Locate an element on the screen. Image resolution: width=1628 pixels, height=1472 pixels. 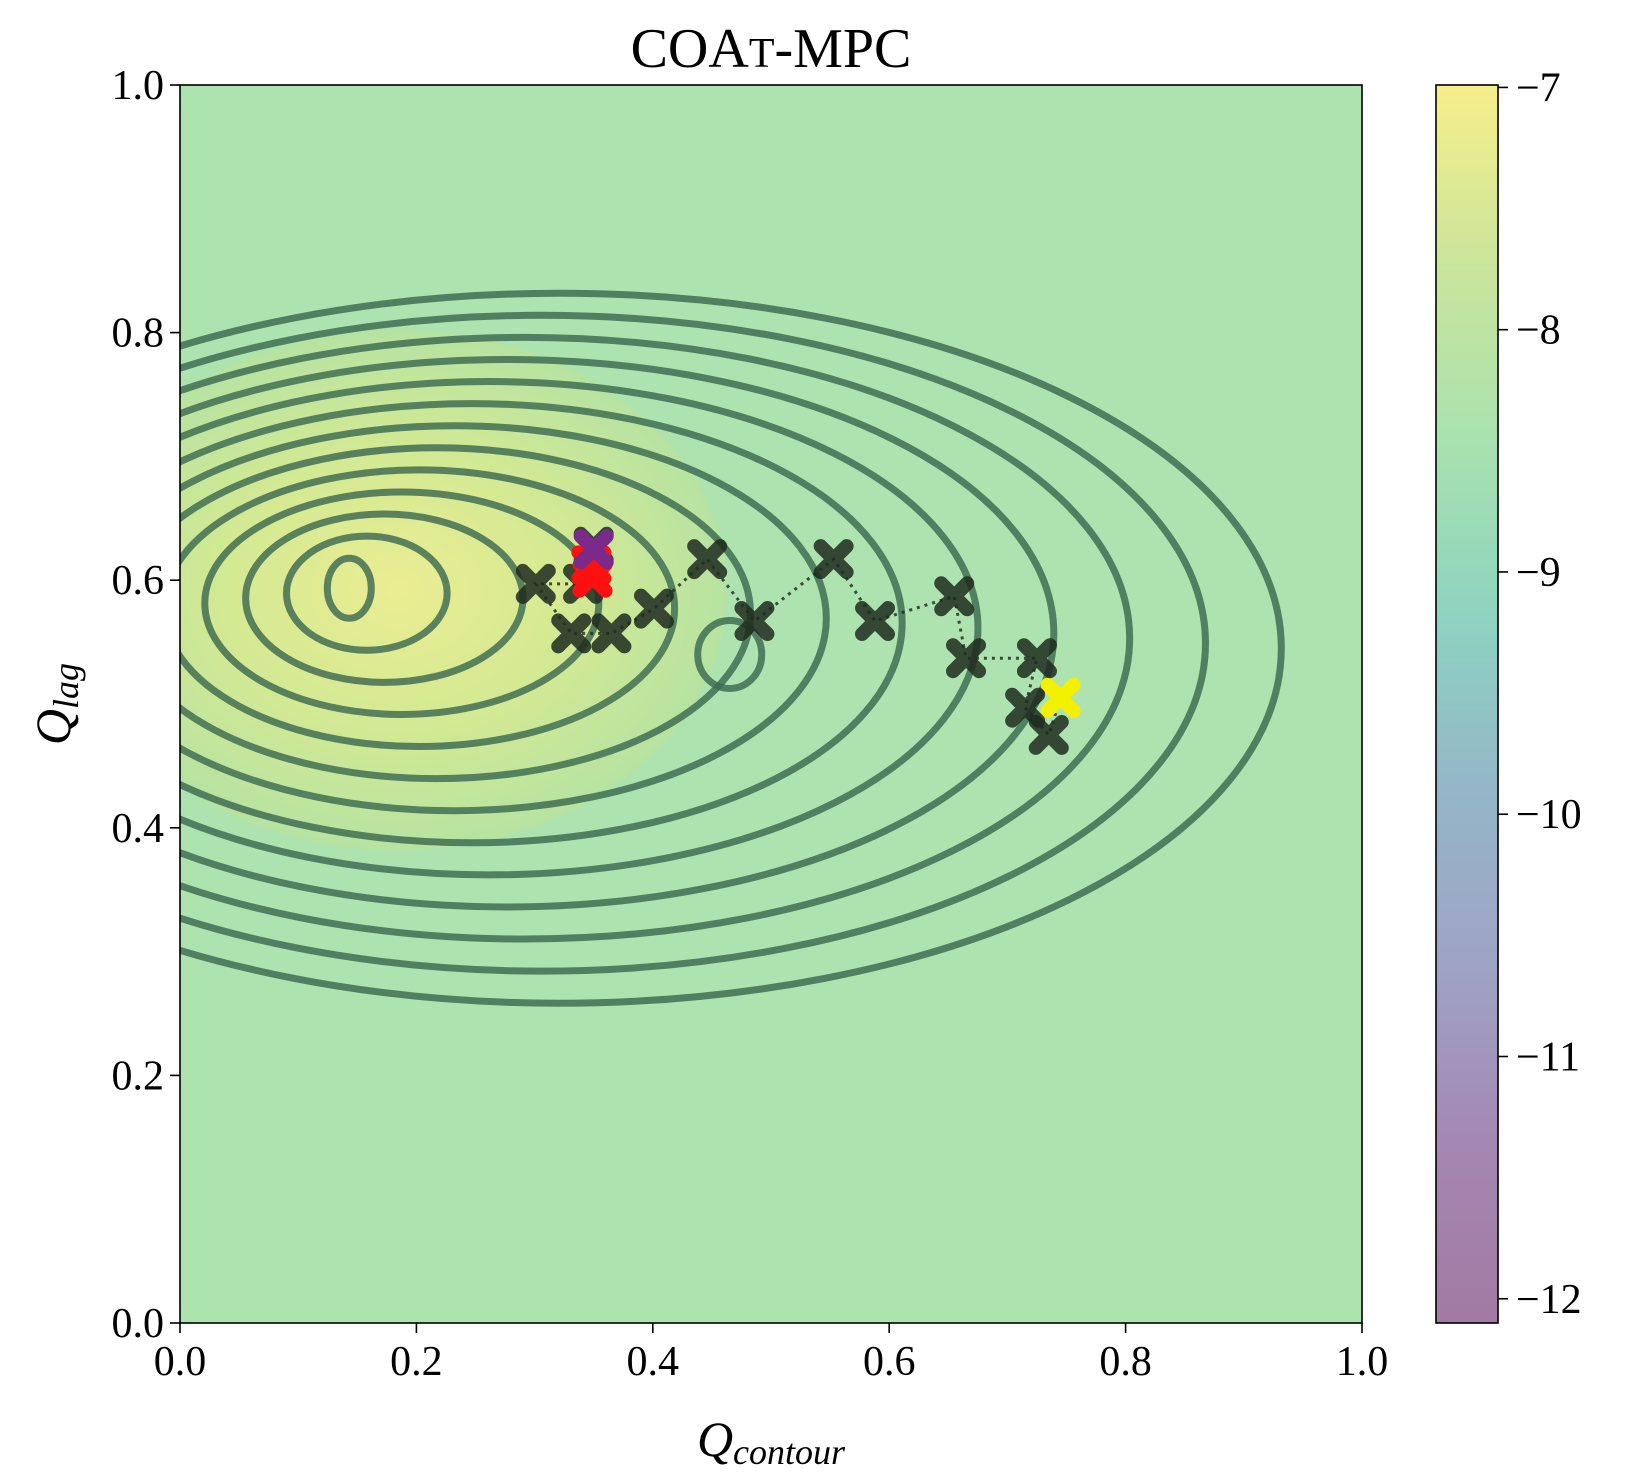
colorbar-tick-label: −8 is located at coordinates (1538, 331).